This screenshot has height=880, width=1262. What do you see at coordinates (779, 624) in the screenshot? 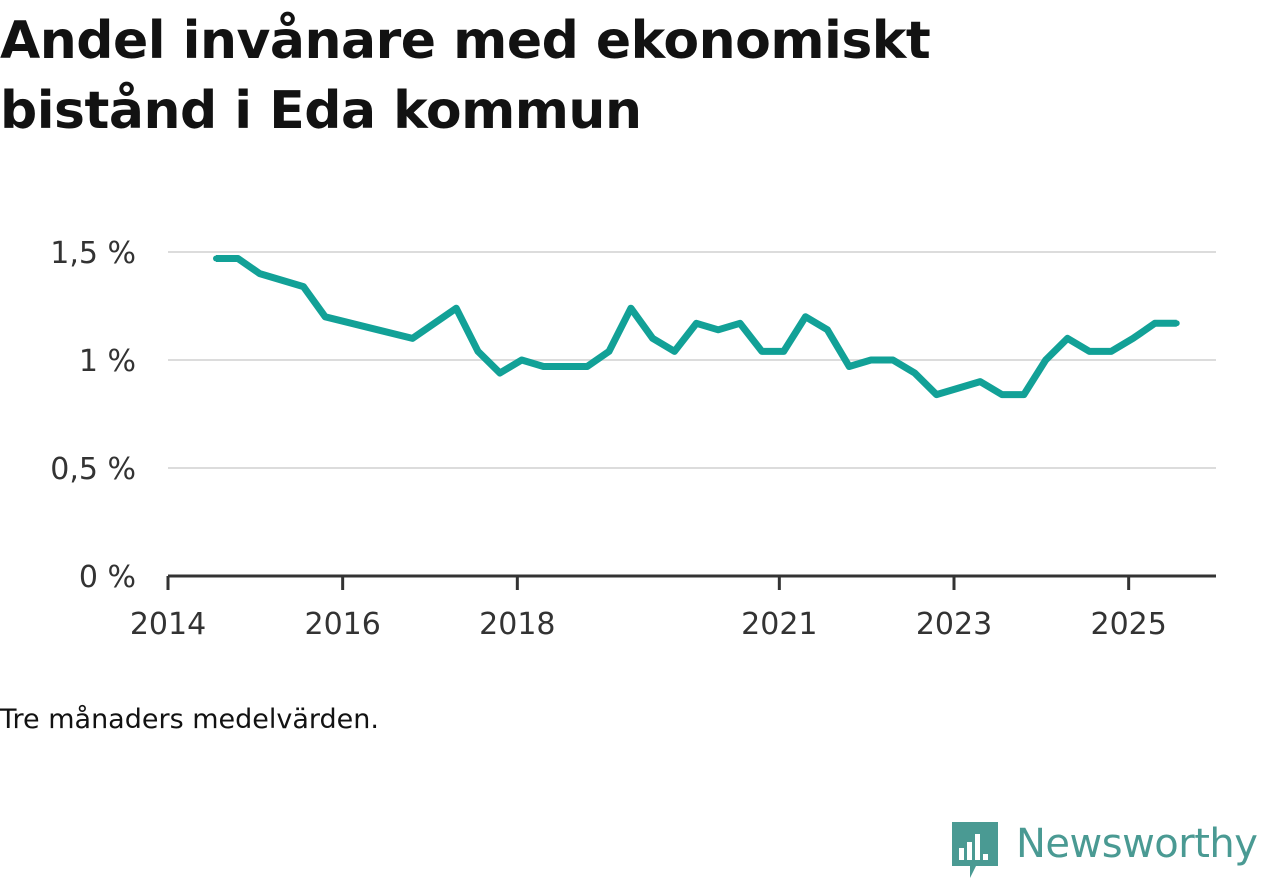
I see `x-tick-label: 2021` at bounding box center [779, 624].